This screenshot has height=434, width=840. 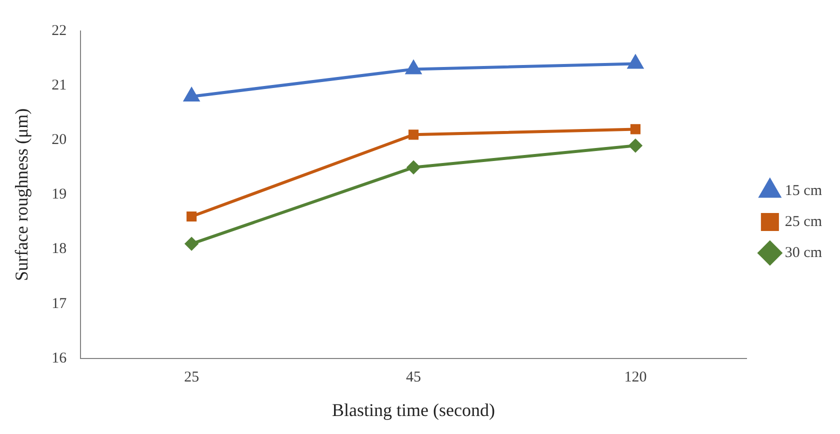 I want to click on y-tick-label: 16, so click(x=60, y=358).